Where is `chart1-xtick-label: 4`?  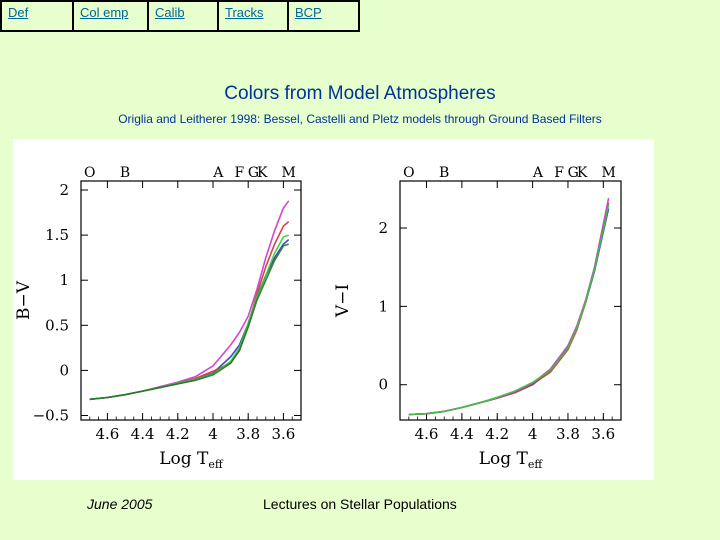
chart1-xtick-label: 4 is located at coordinates (213, 434).